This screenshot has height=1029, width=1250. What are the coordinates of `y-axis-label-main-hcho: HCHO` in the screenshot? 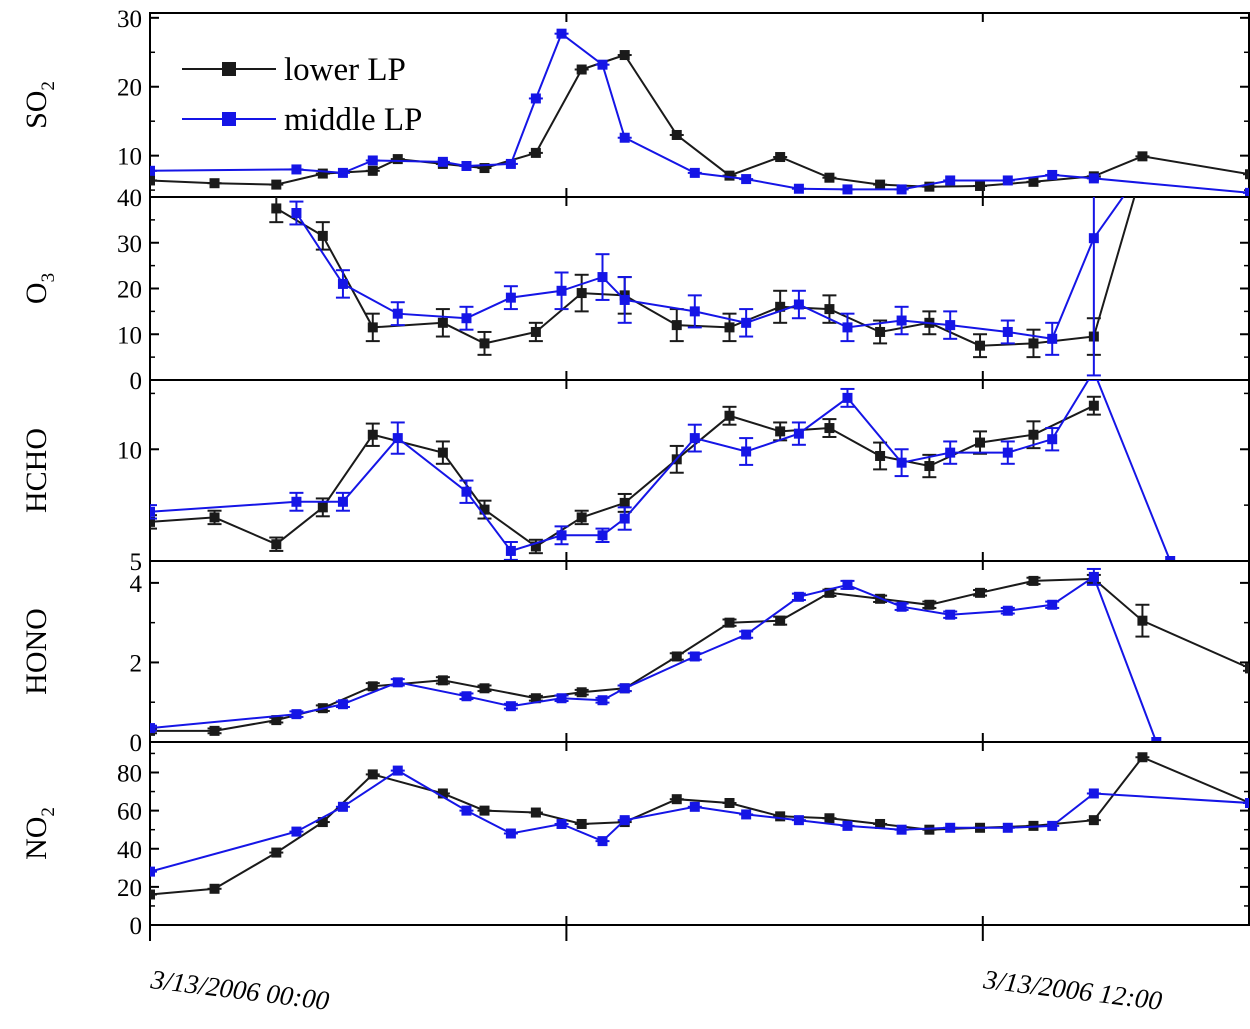 It's located at (36, 470).